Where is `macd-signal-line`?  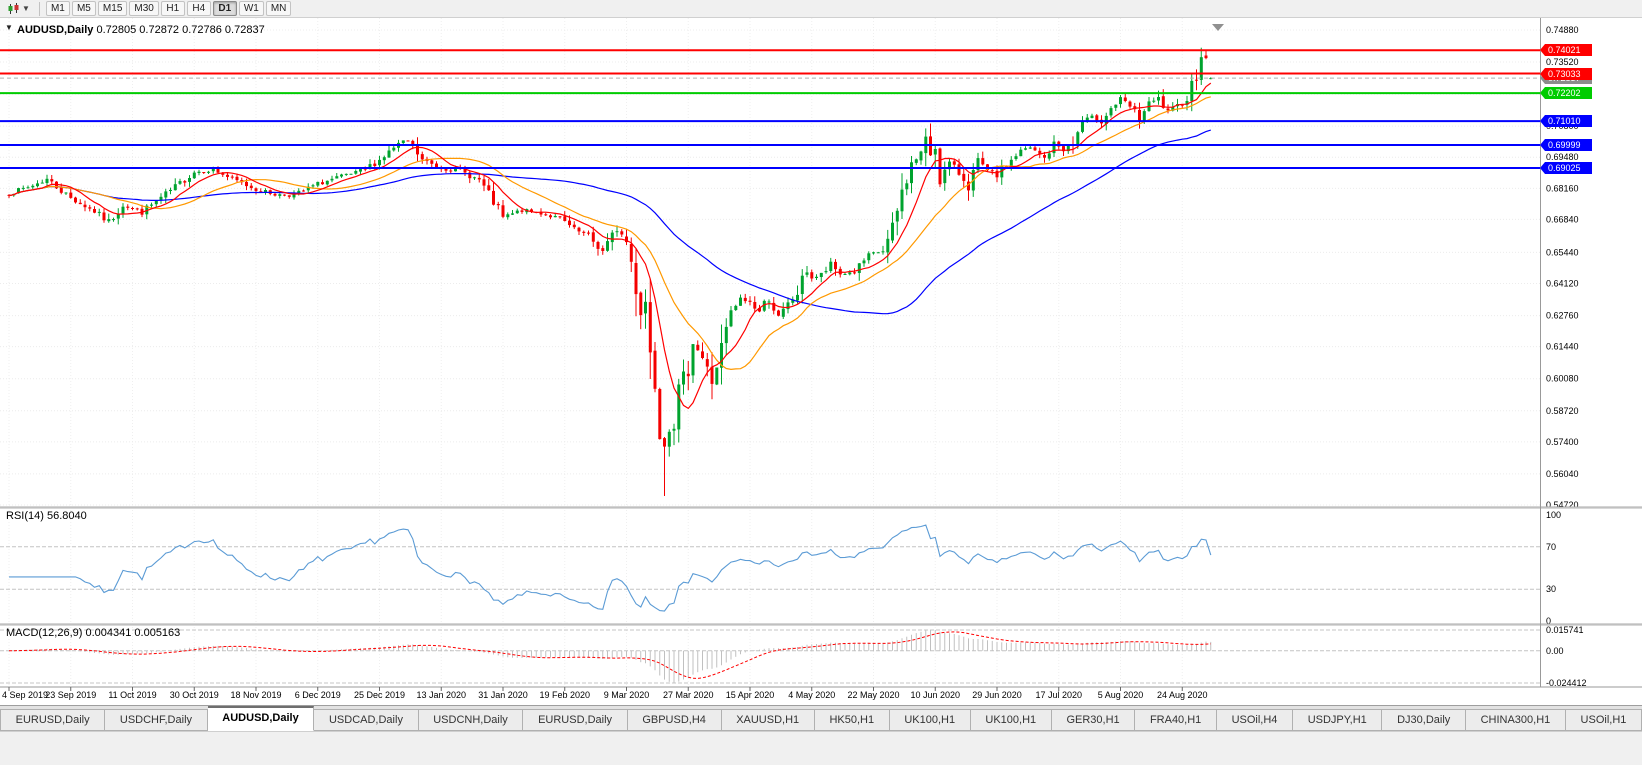
macd-signal-line is located at coordinates (609, 655).